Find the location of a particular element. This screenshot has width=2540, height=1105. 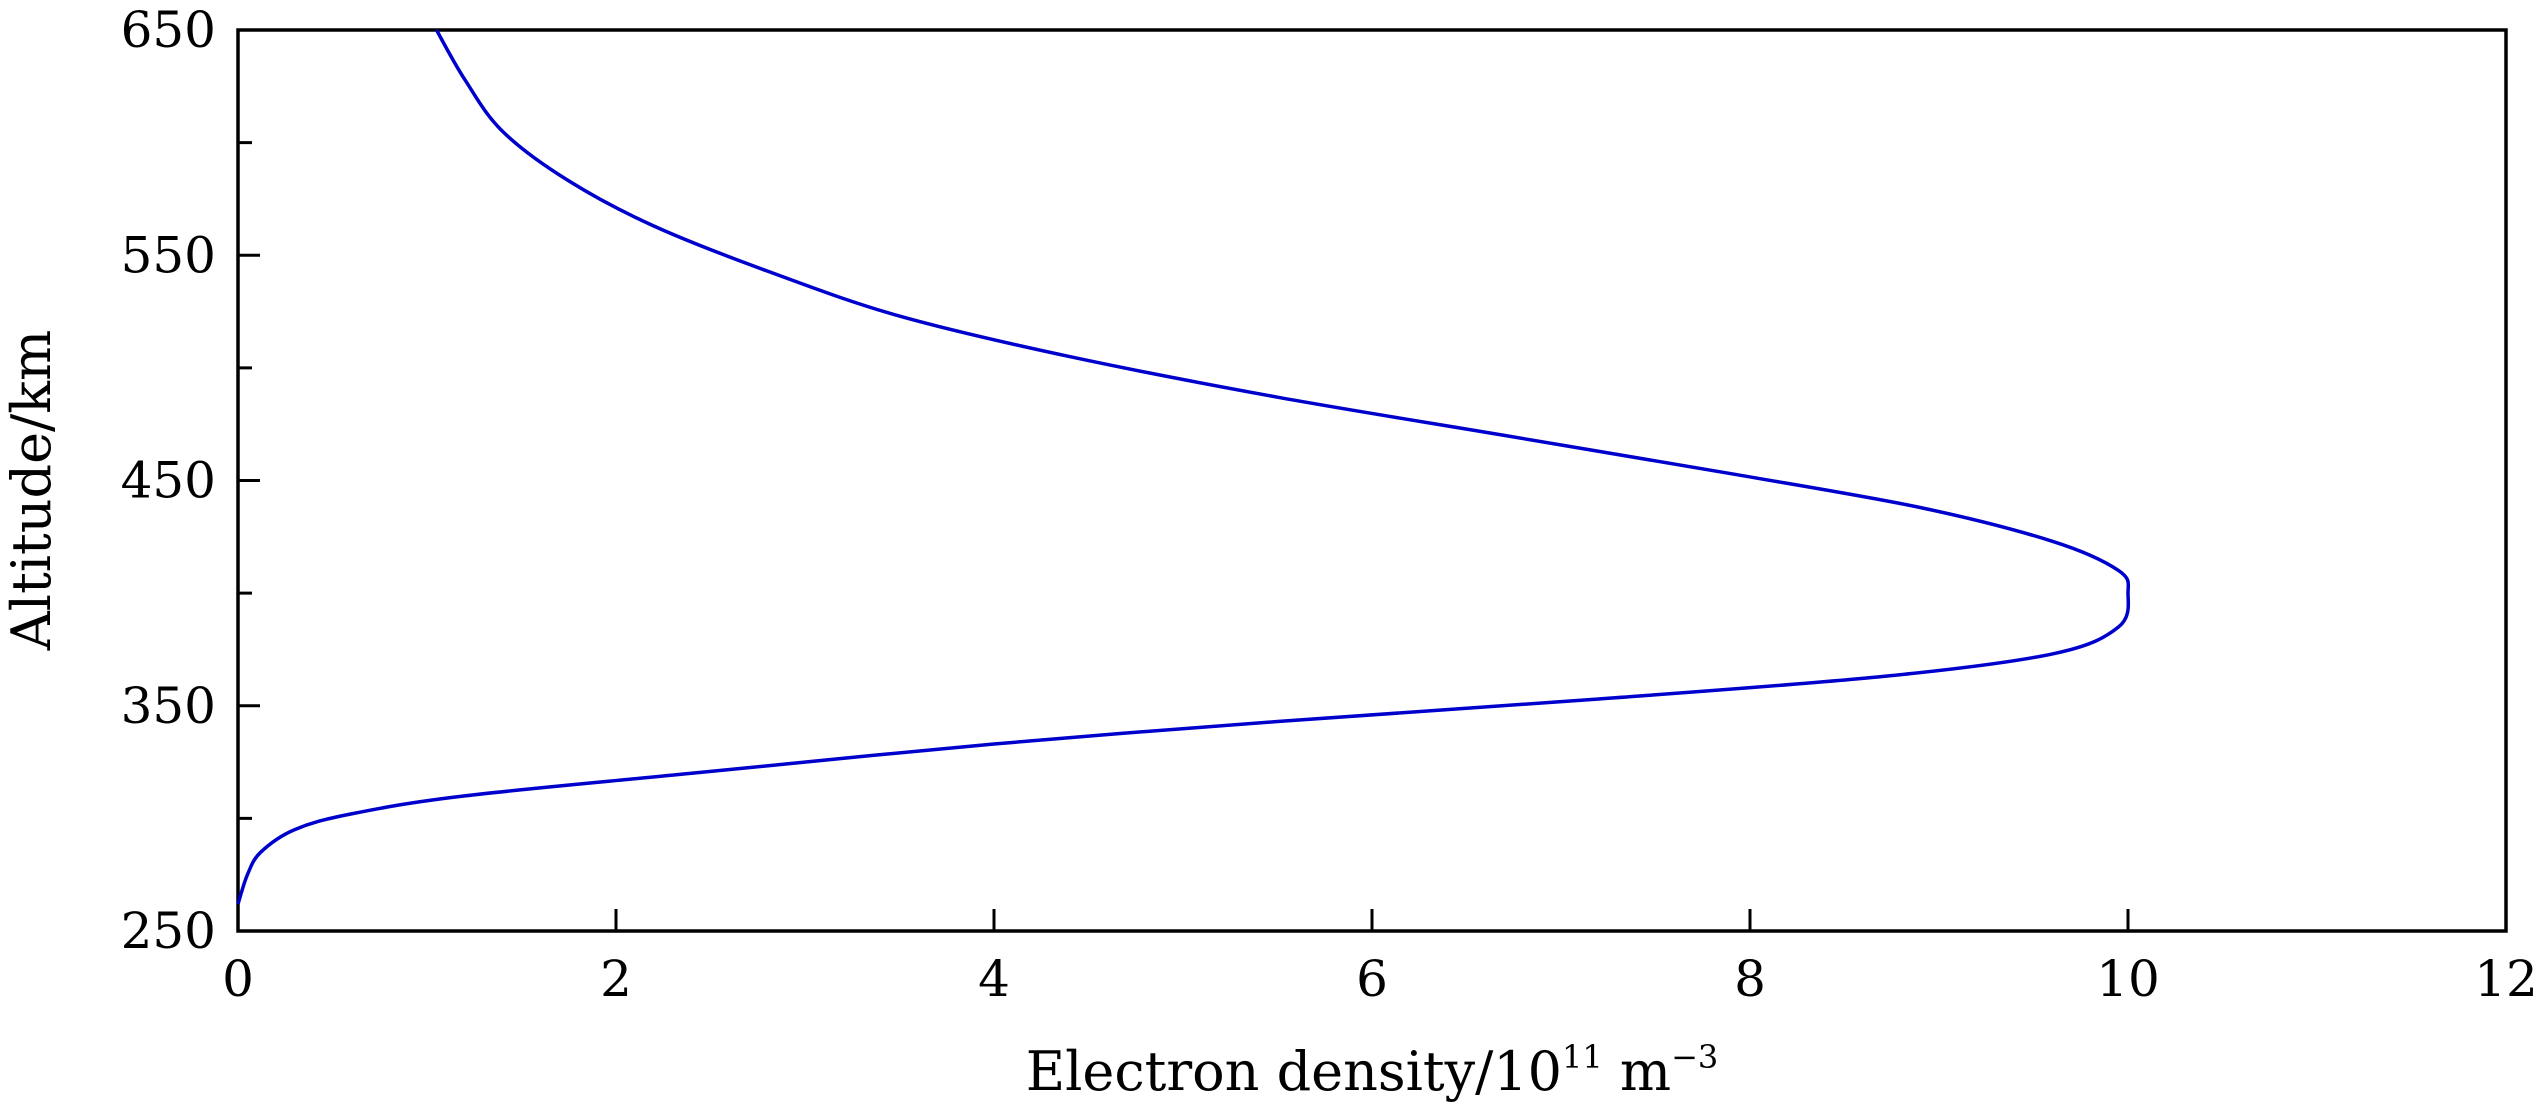

y-tick-label: 350 is located at coordinates (168, 706).